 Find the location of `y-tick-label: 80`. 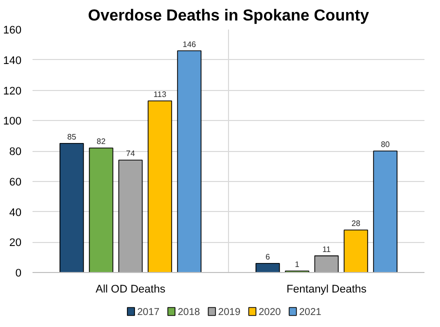

y-tick-label: 80 is located at coordinates (15, 152).